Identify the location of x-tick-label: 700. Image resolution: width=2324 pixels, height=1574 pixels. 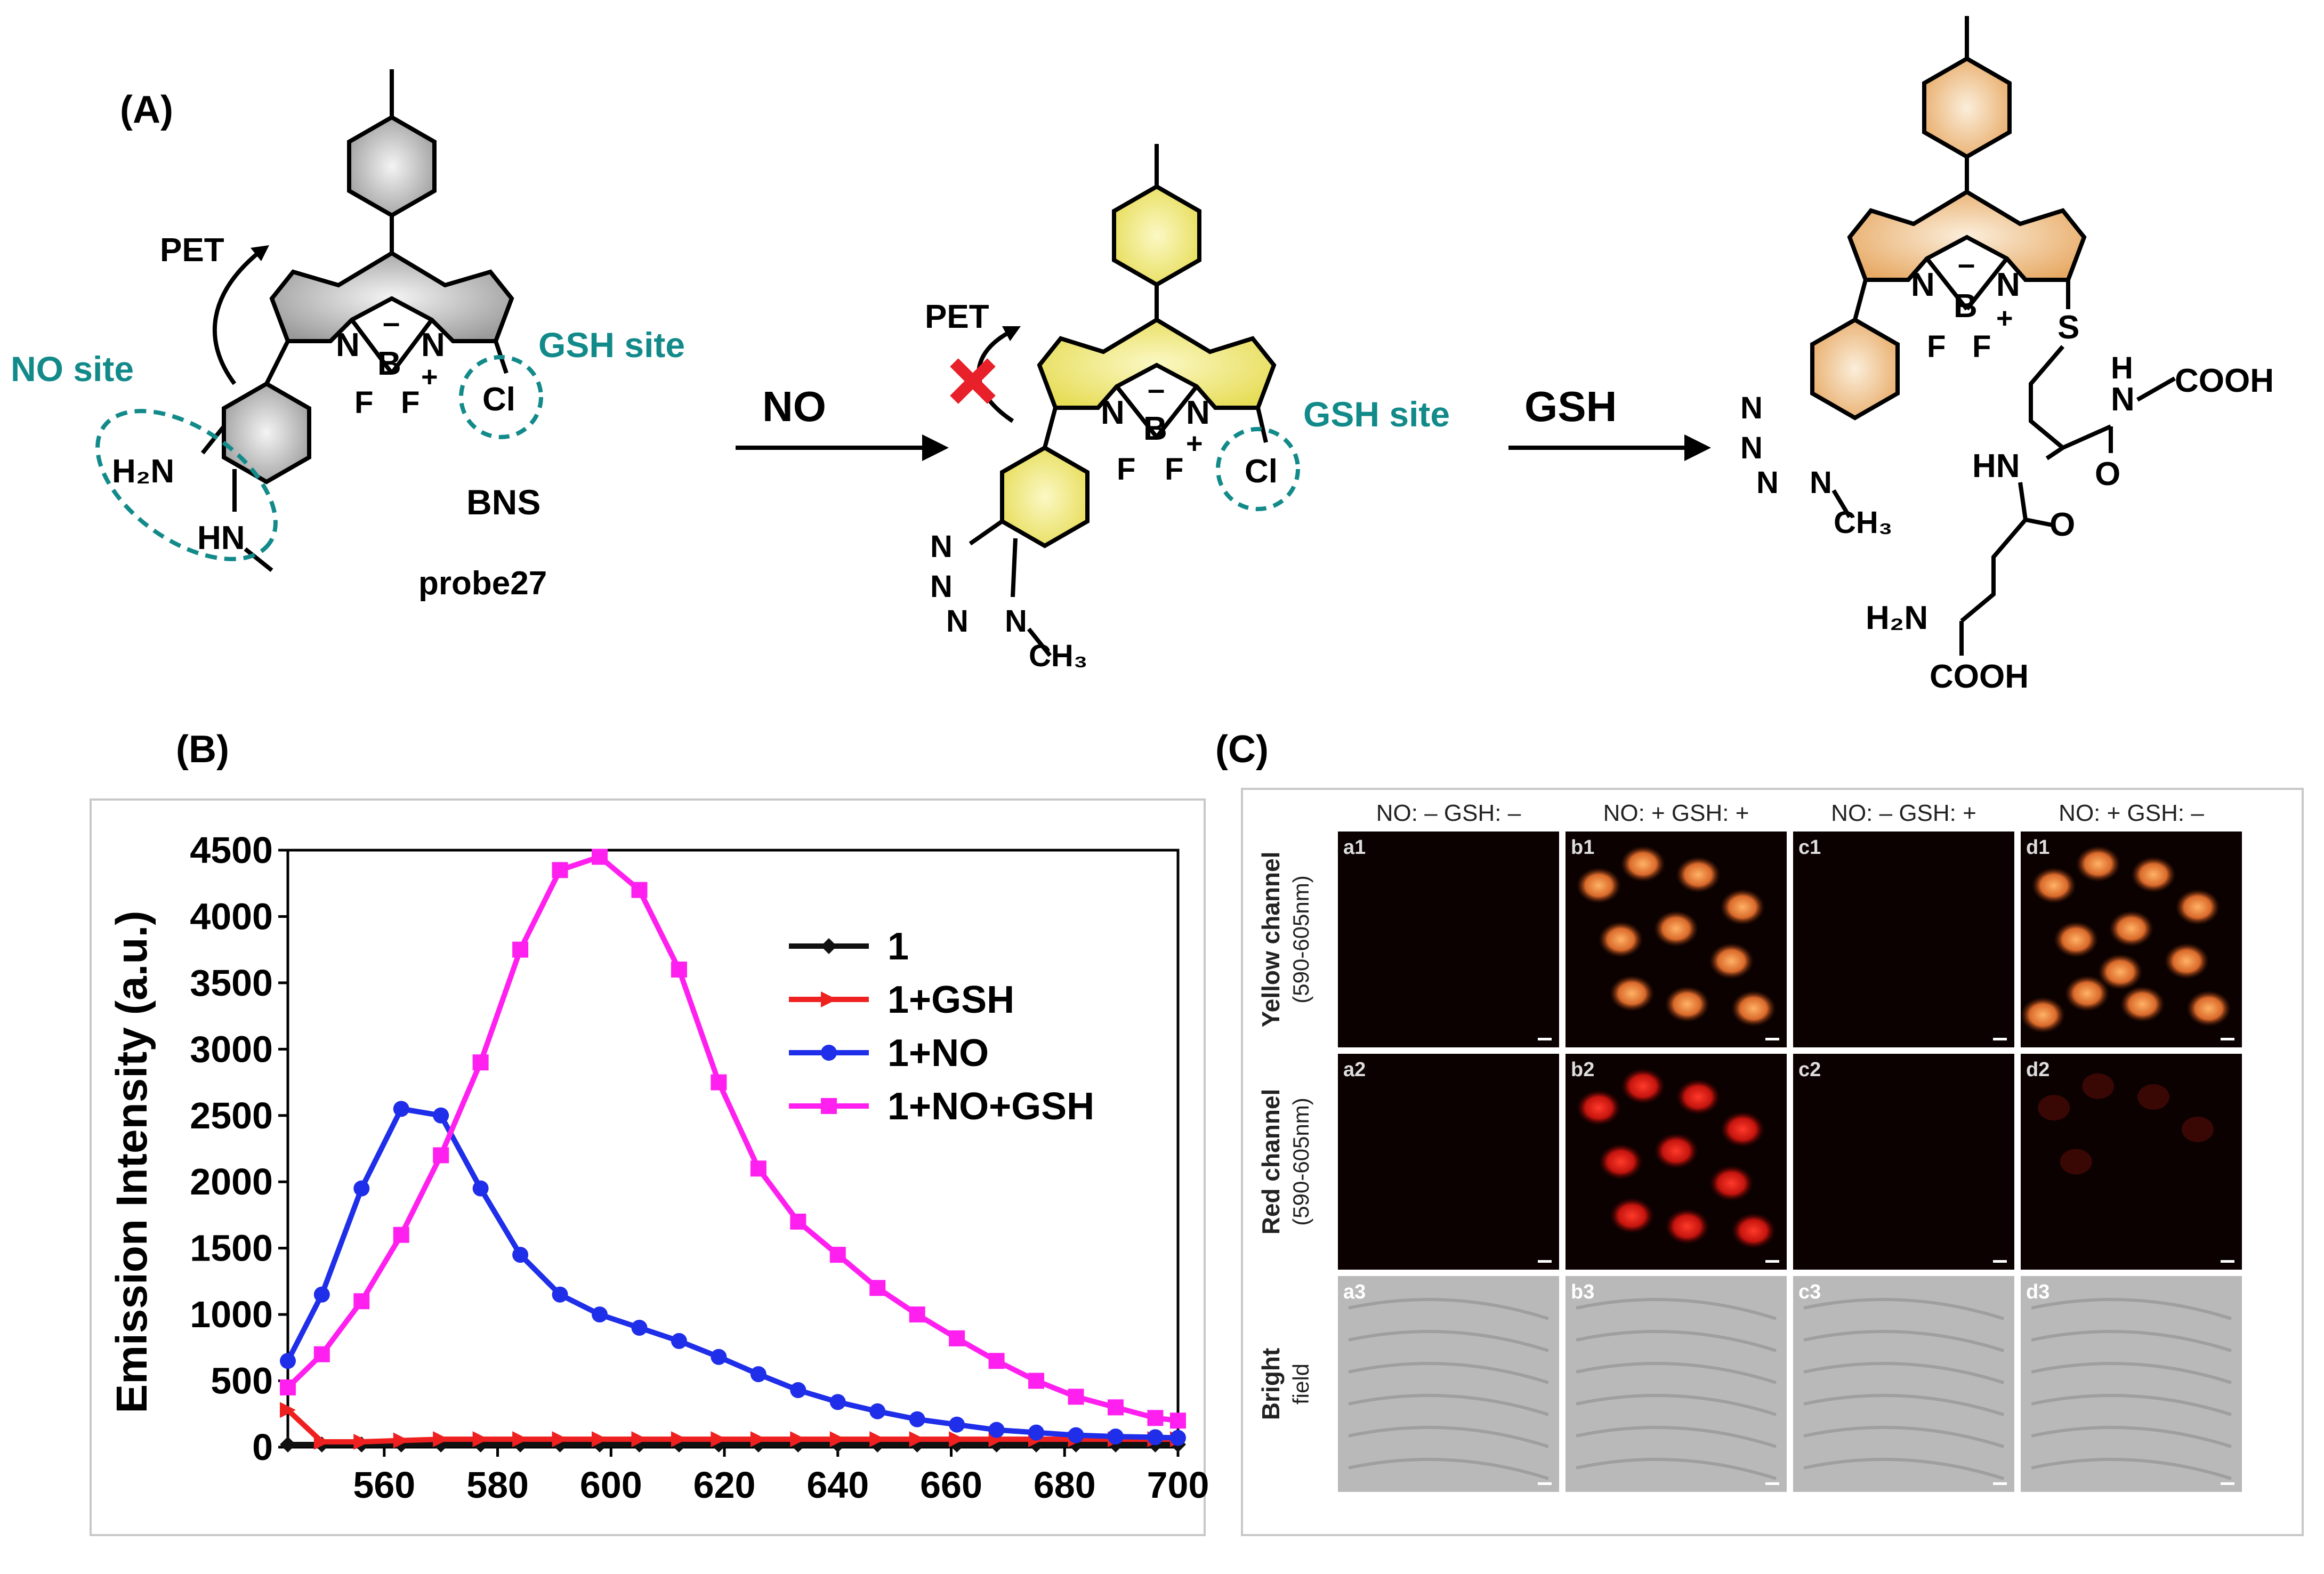
(1178, 1485).